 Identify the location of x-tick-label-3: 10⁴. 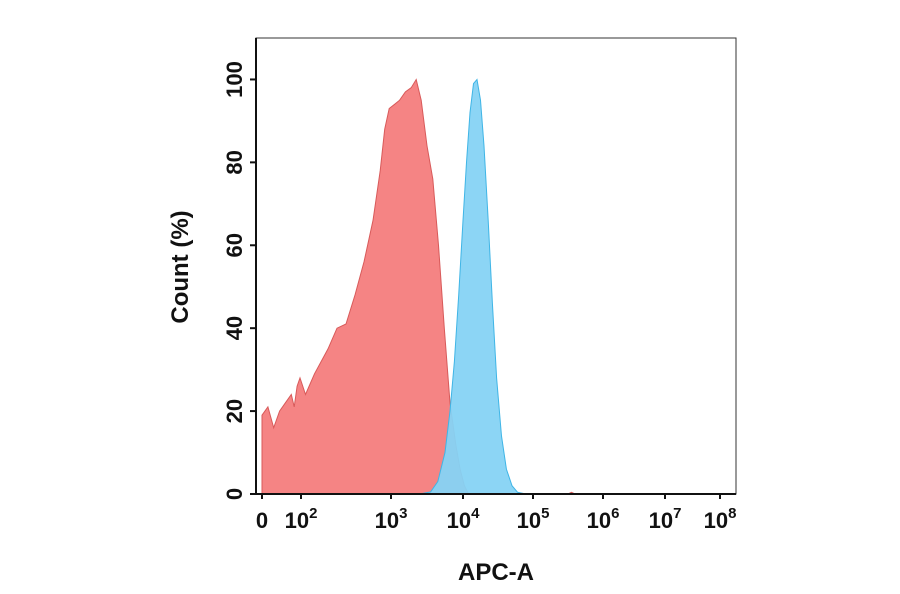
(463, 519).